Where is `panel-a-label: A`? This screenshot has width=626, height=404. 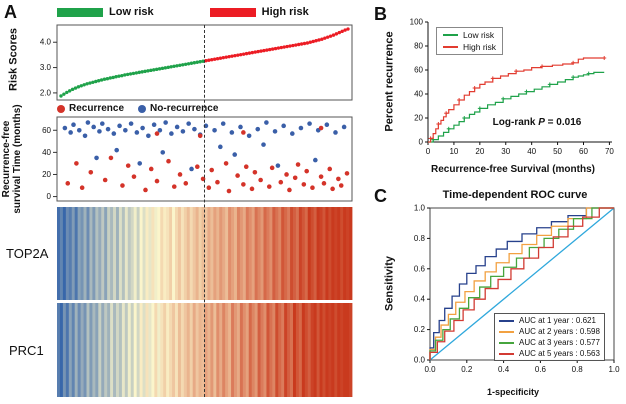
panel-a-label: A is located at coordinates (10, 12).